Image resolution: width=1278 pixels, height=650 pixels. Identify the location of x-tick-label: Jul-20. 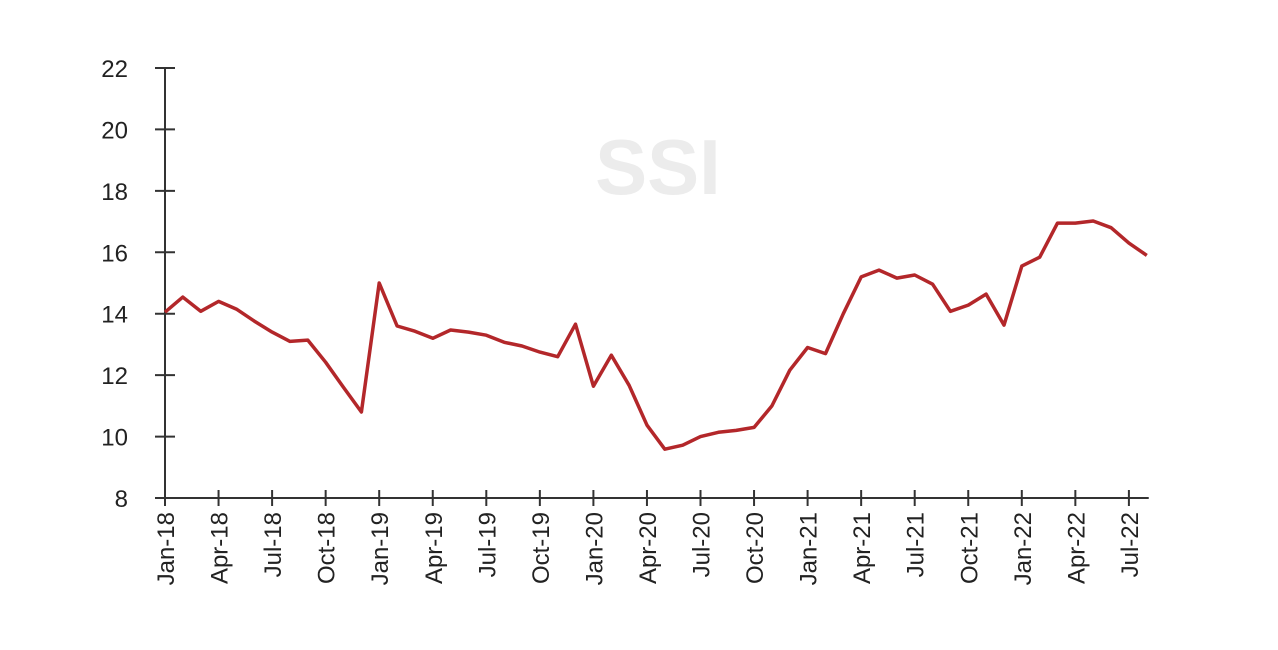
(702, 544).